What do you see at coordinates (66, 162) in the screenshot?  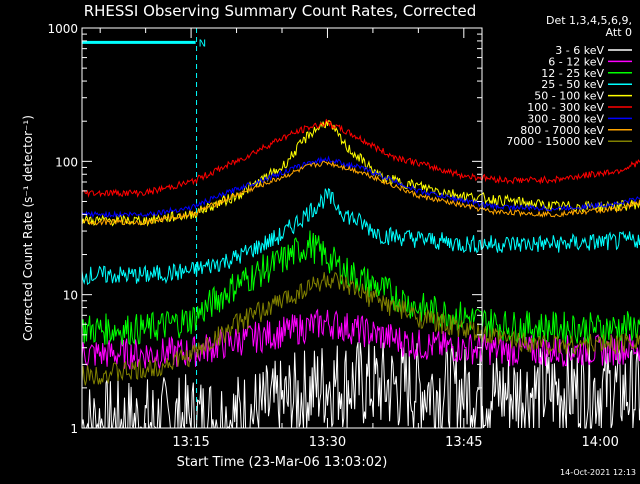 I see `y-tick-label: 100` at bounding box center [66, 162].